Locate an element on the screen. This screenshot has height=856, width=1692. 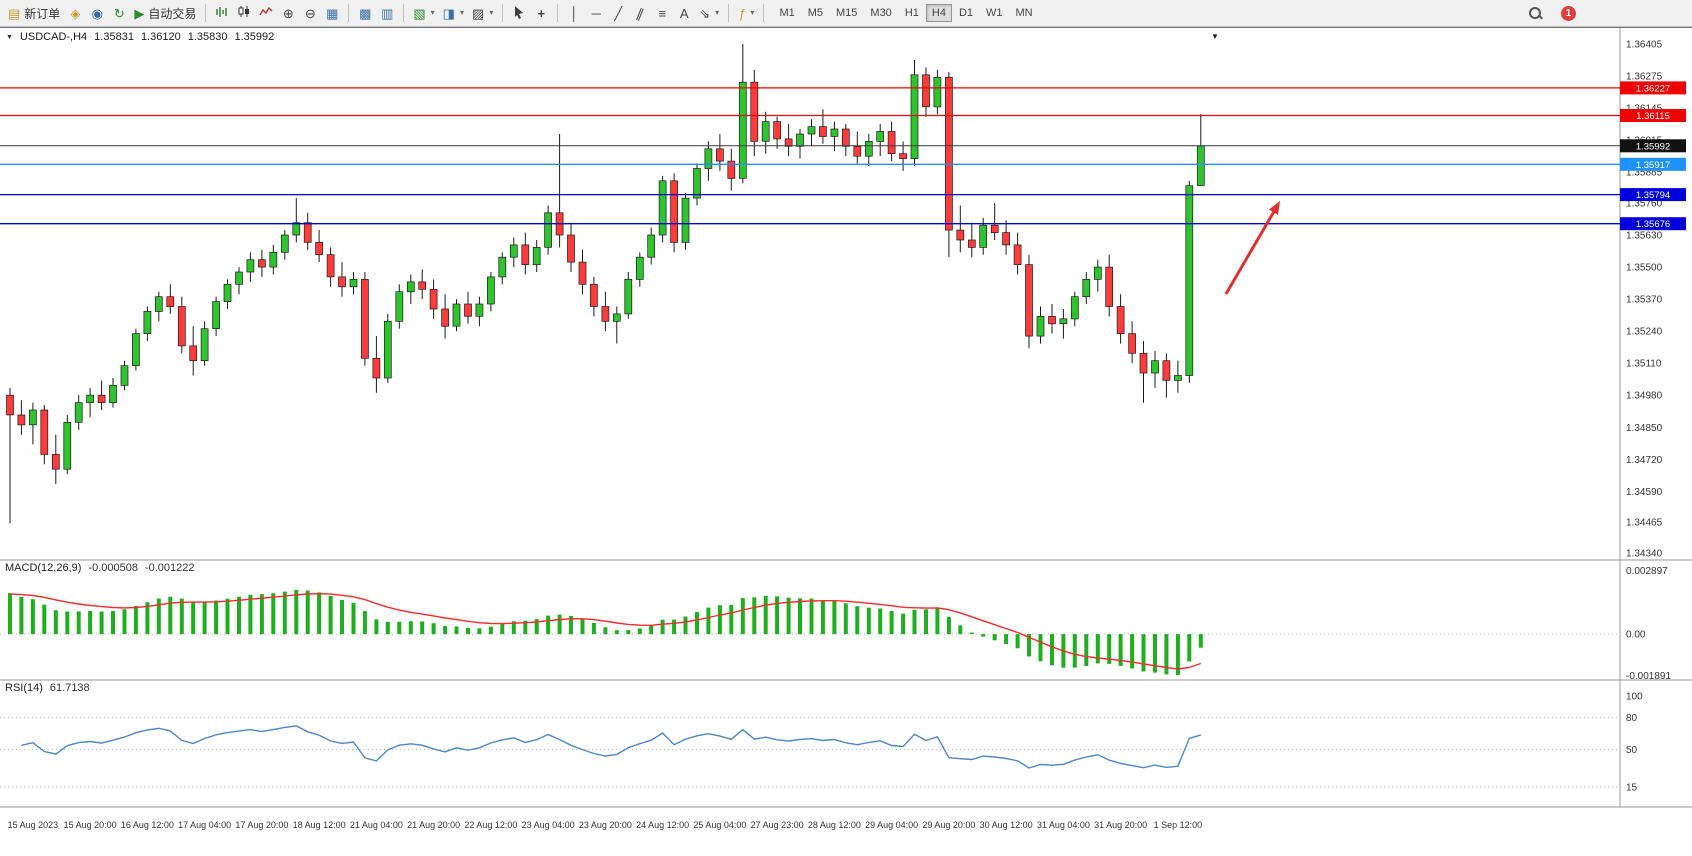
cursor-icon is located at coordinates (519, 13).